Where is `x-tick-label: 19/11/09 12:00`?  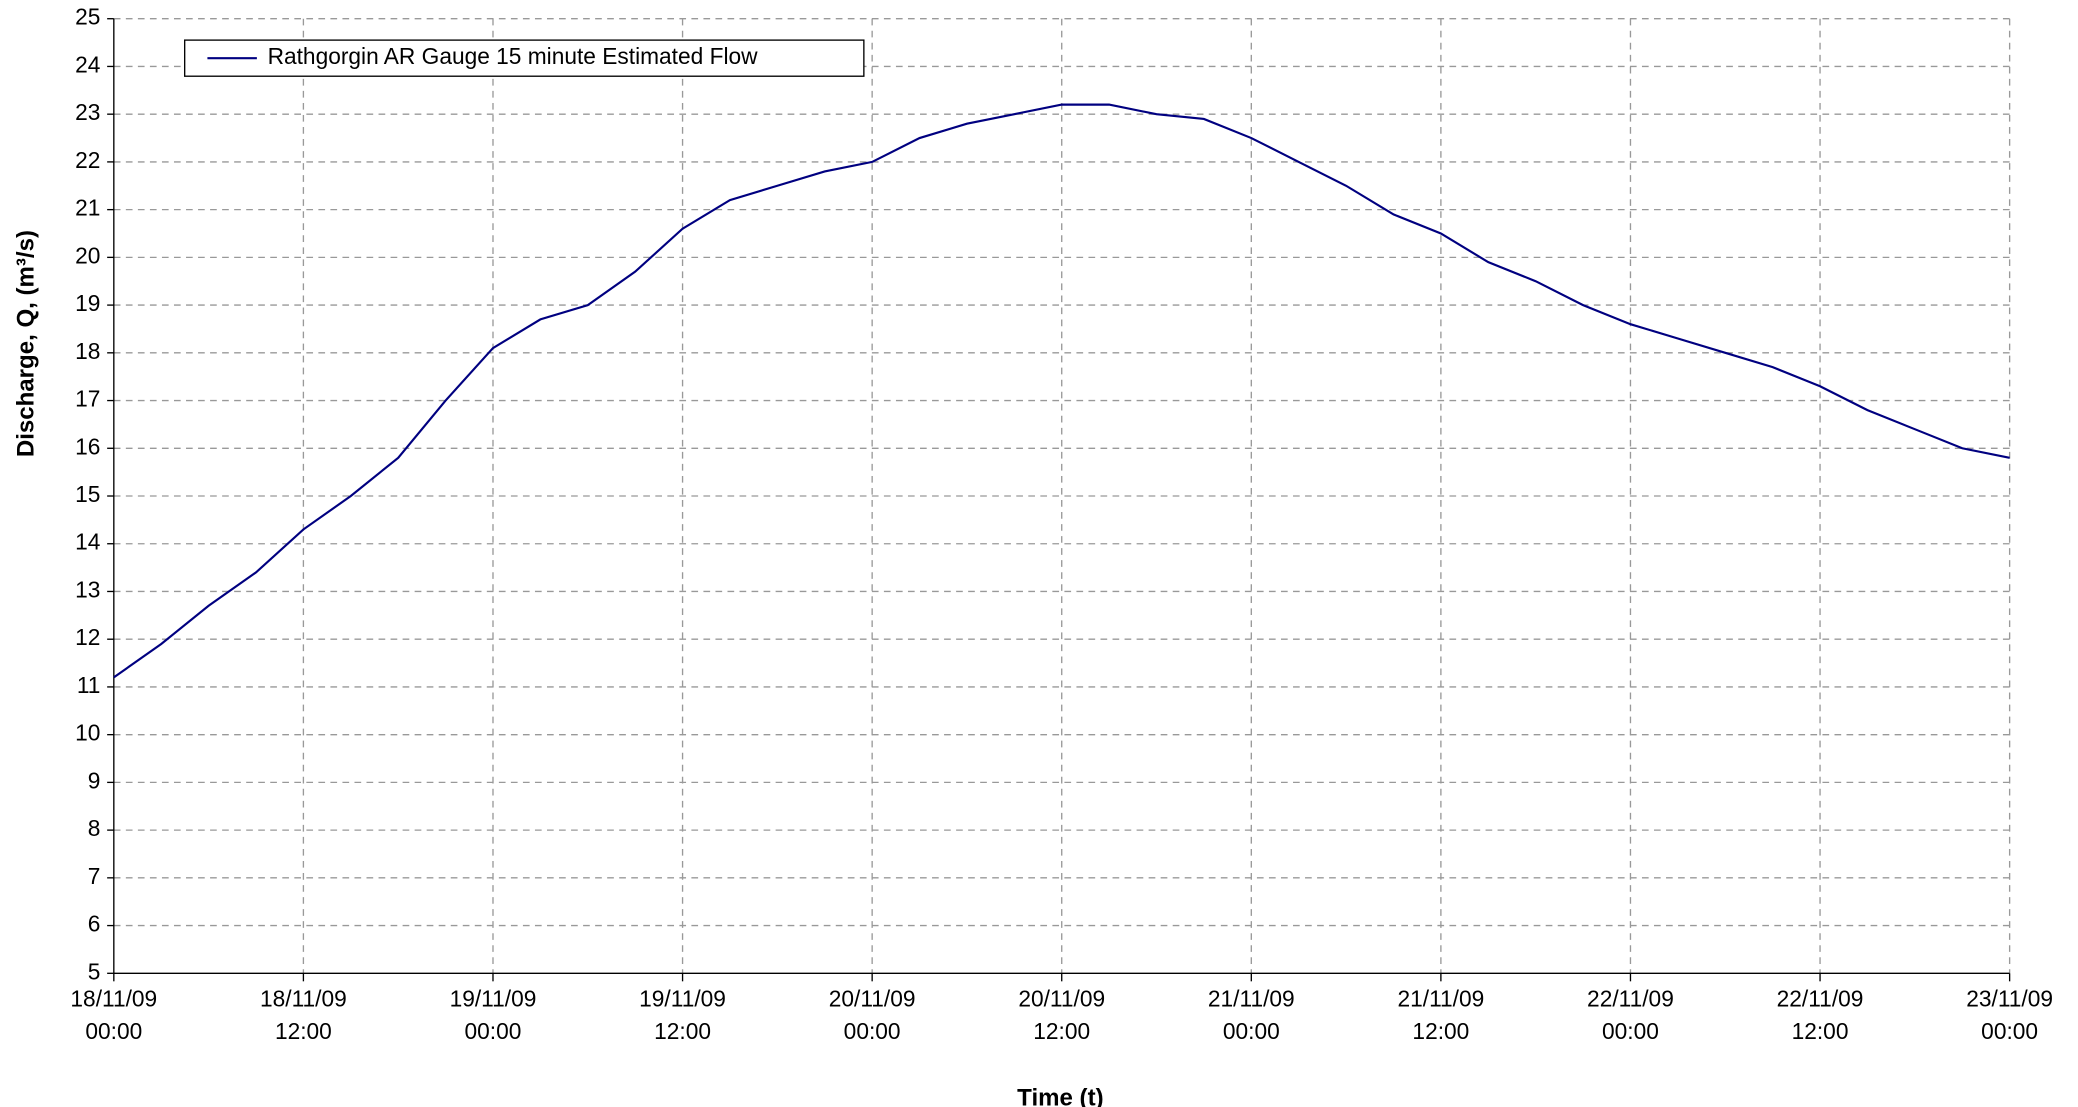
x-tick-label: 19/11/09 12:00 is located at coordinates (682, 1015).